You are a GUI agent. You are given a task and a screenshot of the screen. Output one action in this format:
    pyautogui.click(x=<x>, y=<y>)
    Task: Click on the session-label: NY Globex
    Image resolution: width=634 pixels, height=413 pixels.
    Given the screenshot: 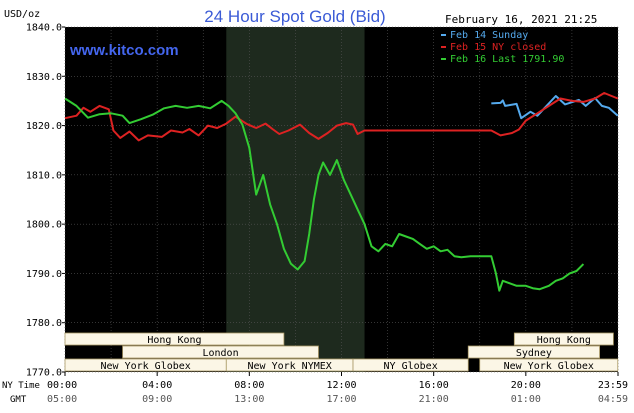 What is the action you would take?
    pyautogui.click(x=411, y=366)
    